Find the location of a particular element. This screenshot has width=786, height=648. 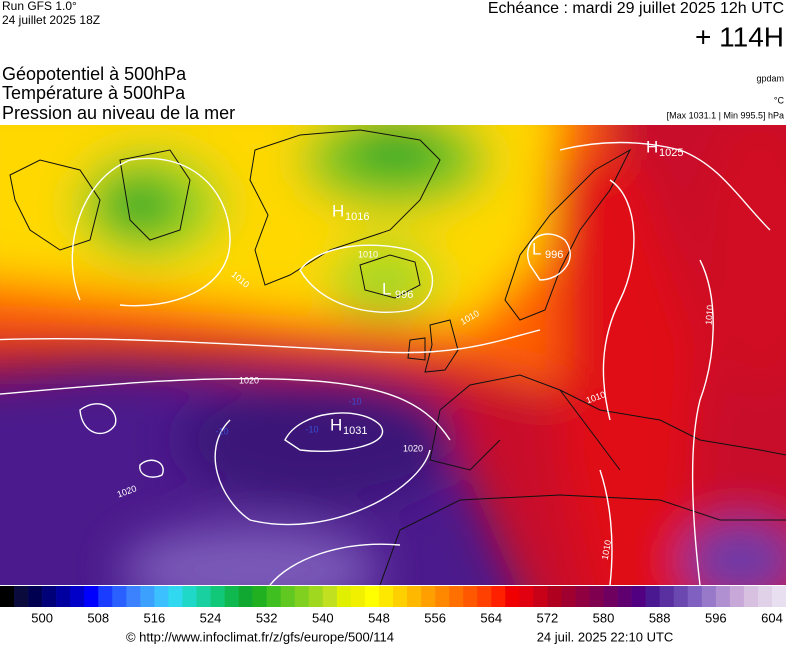

run-label: Run GFS 1.0° is located at coordinates (39, 6).